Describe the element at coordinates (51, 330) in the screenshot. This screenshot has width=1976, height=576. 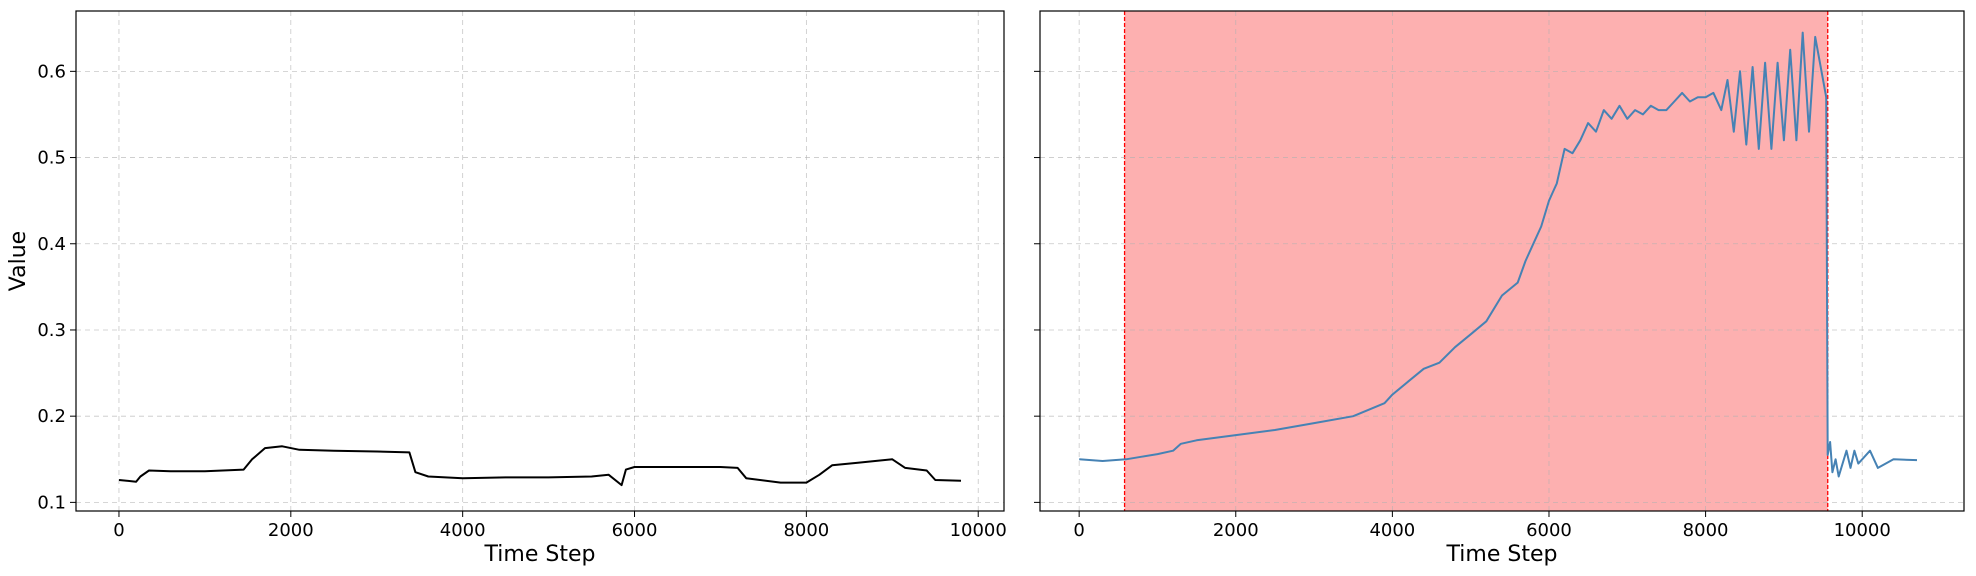
I see `y-tick-label: 0.3` at that location.